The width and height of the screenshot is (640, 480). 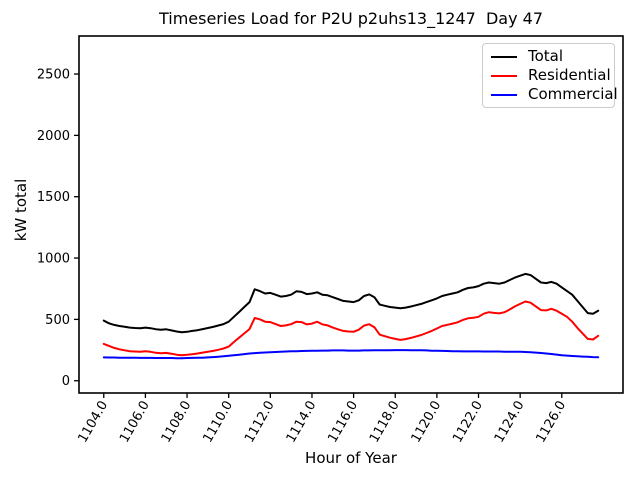 I want to click on svg-text: 1104.0, so click(x=93, y=422).